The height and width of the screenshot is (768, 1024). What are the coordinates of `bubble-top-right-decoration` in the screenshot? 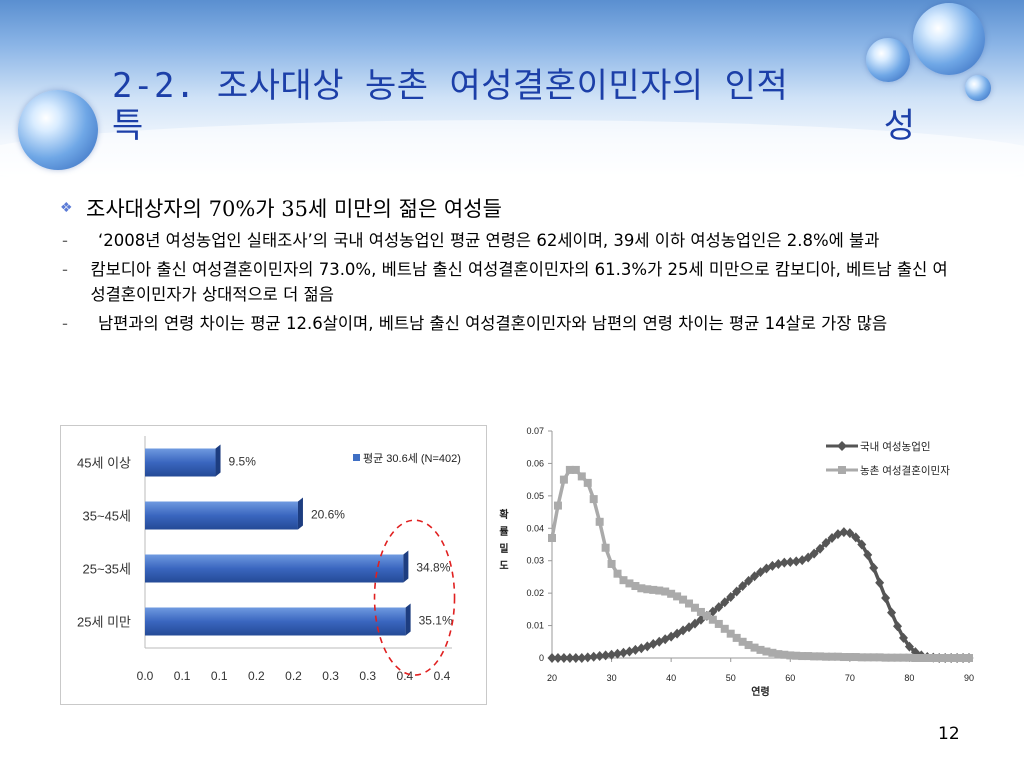 It's located at (949, 39).